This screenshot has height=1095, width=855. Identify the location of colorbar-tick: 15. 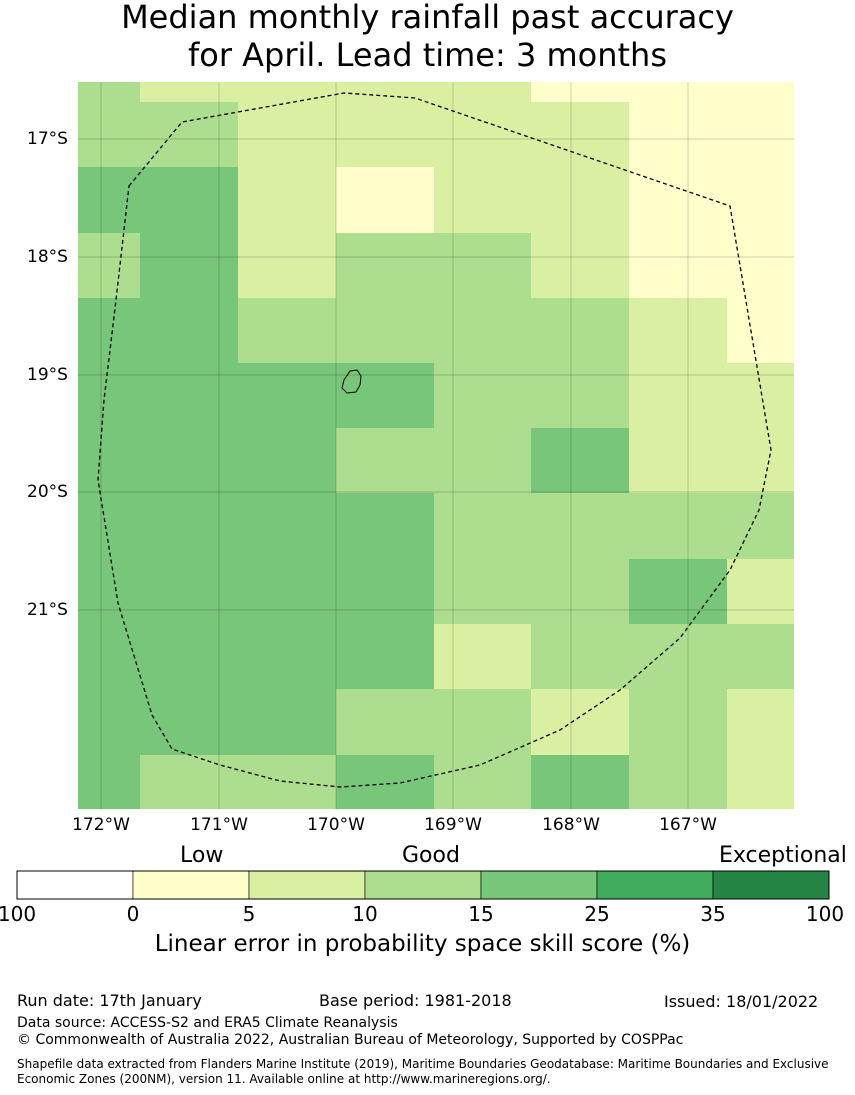
(481, 914).